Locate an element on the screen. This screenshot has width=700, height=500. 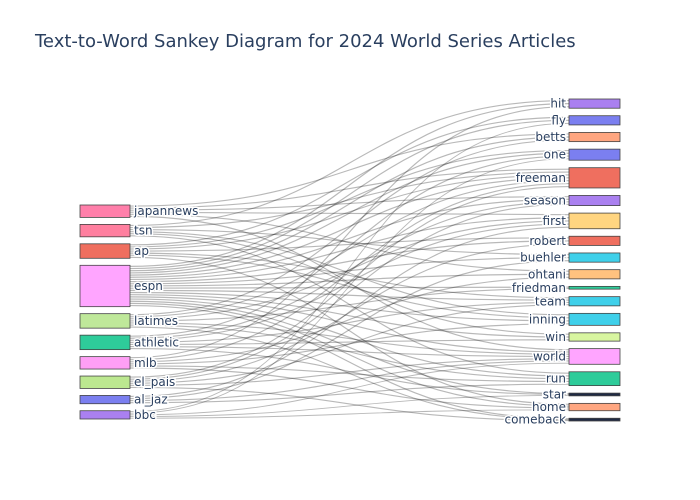
node-win is located at coordinates (594, 337).